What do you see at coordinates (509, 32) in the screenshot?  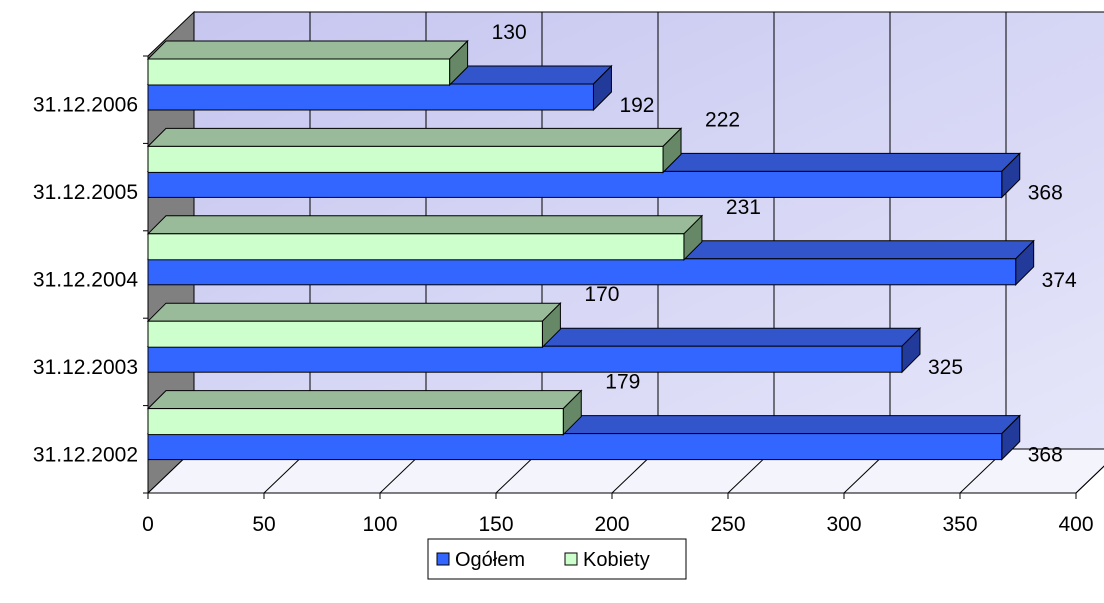 I see `data-label-kobiety: 130` at bounding box center [509, 32].